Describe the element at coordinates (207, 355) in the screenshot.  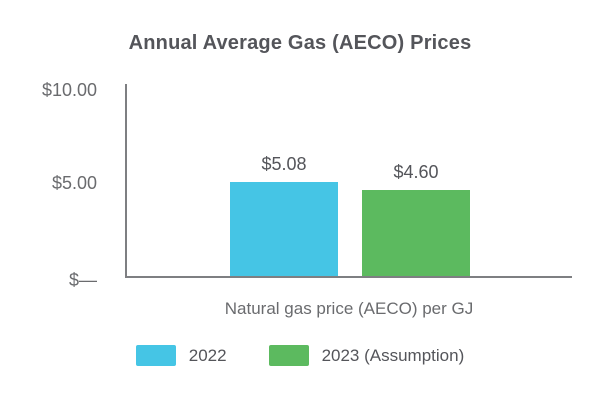
I see `legend-label-2022: 2022` at that location.